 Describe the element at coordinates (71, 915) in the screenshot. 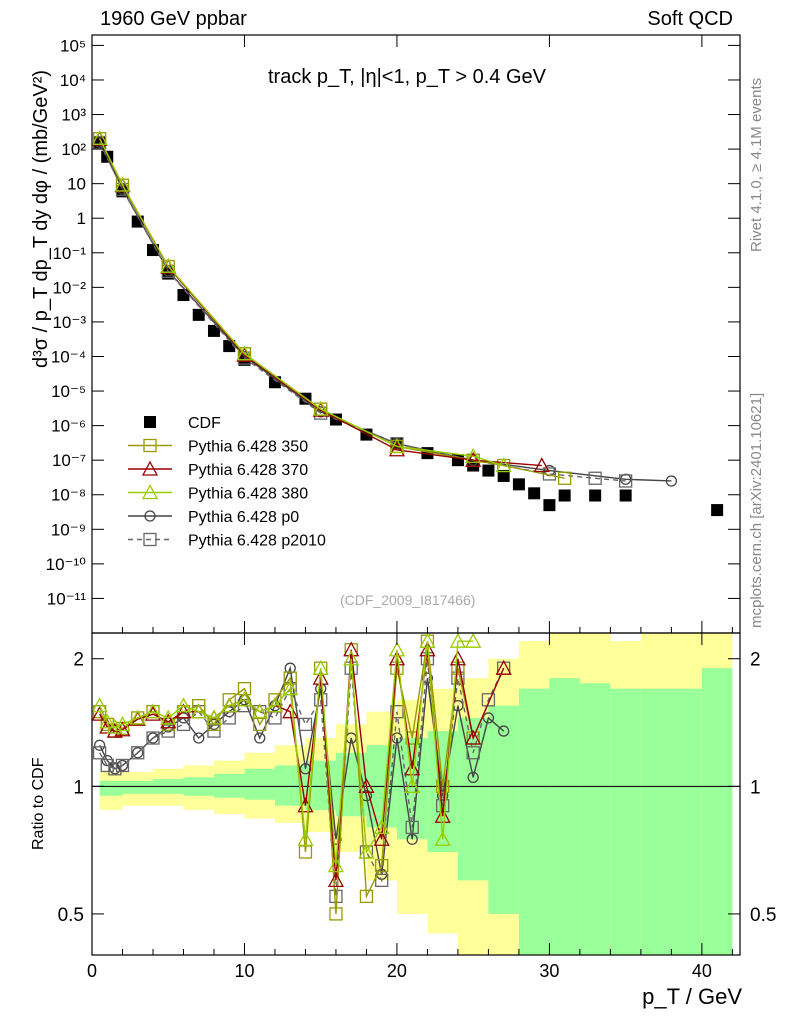

I see `ratio-tick-label: 0.5` at that location.